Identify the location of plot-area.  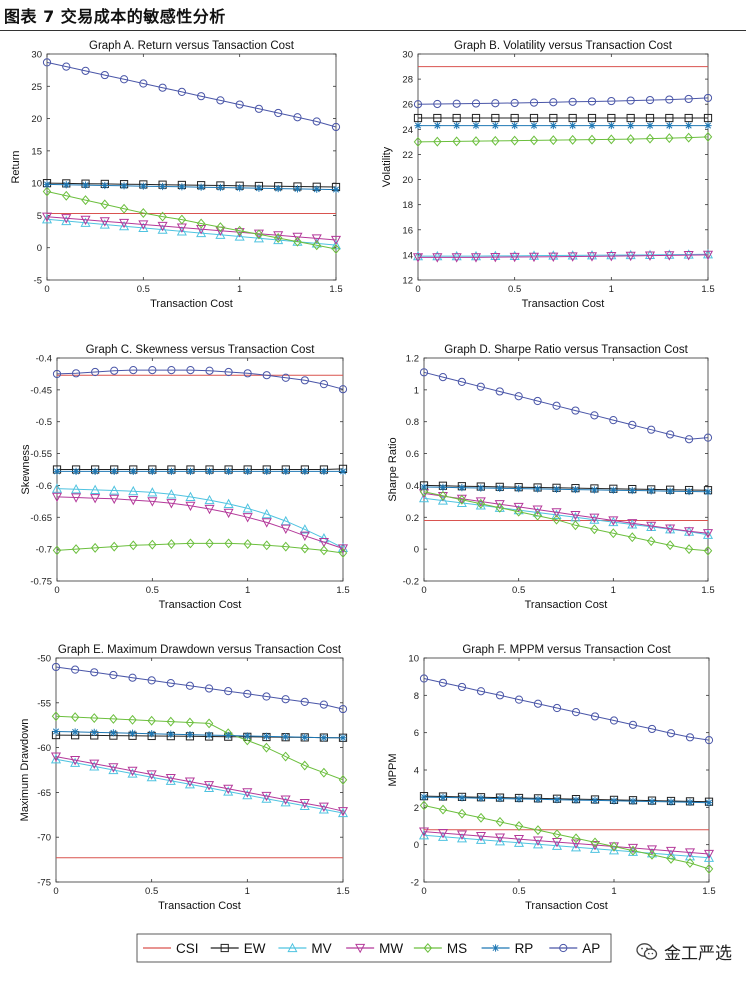
(191, 167).